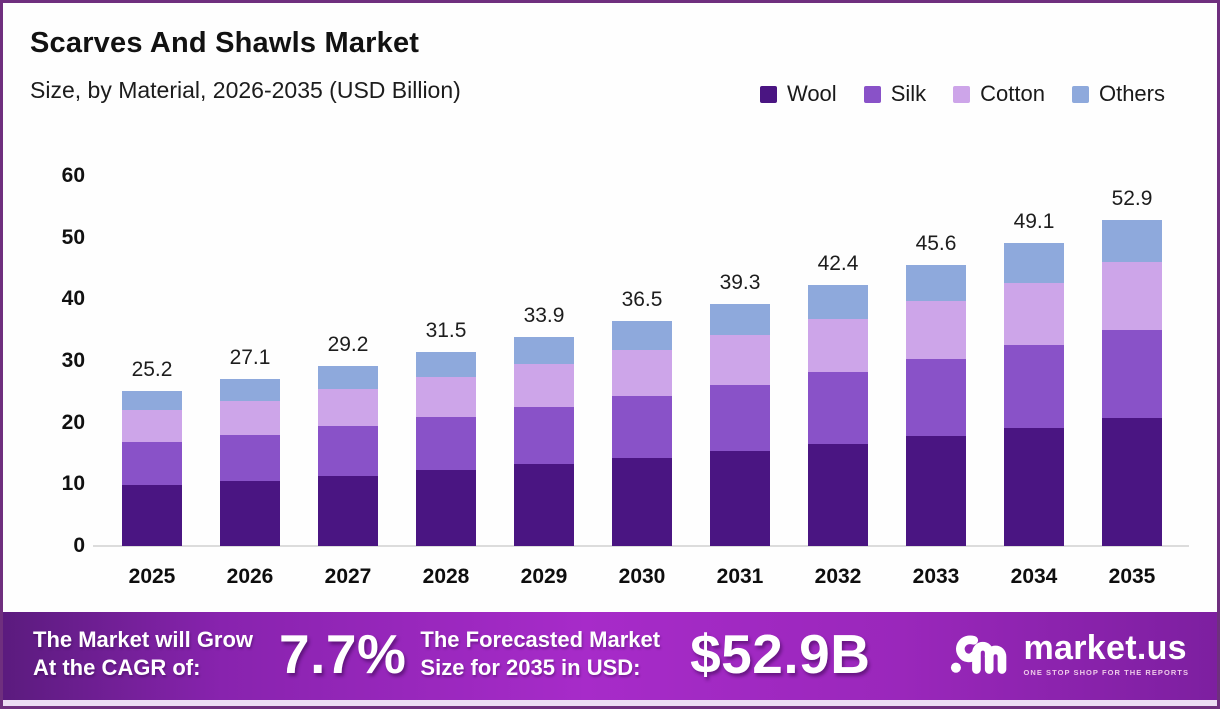 This screenshot has height=709, width=1220. I want to click on wool-swatch-icon, so click(768, 94).